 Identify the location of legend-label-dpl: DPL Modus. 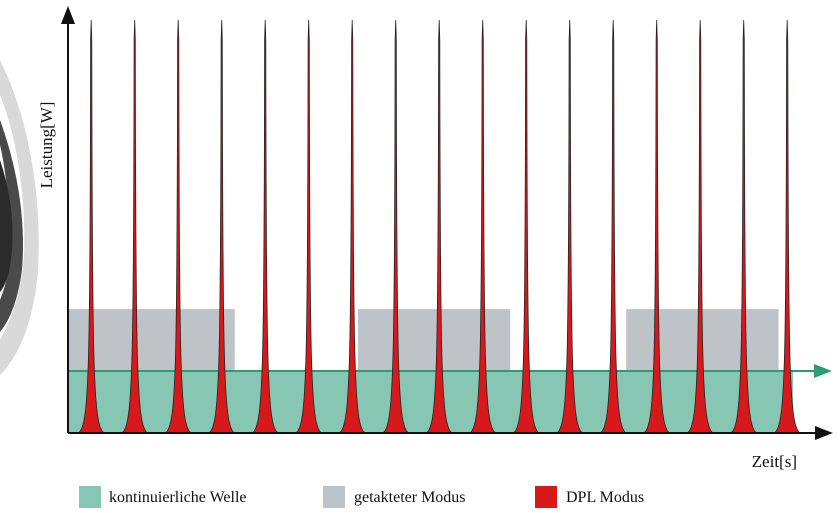
(605, 497).